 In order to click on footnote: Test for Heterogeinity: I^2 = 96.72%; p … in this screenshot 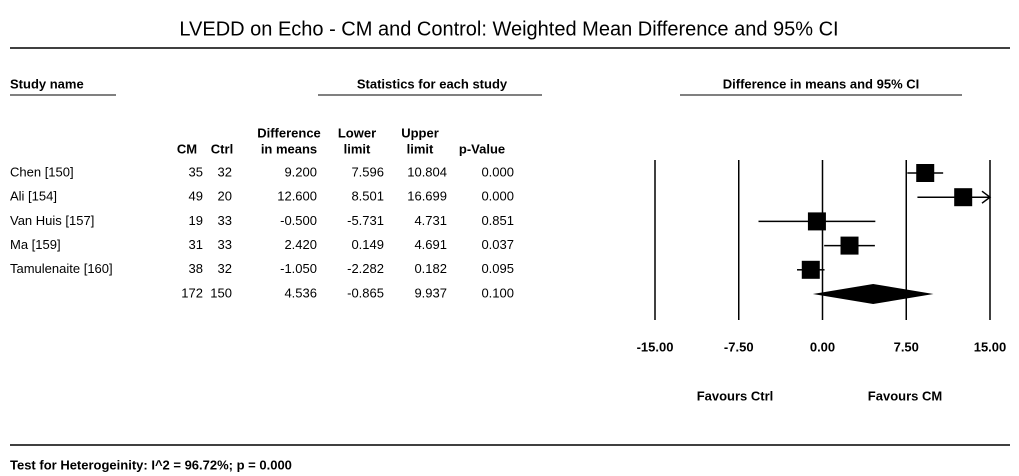, I will do `click(151, 464)`.